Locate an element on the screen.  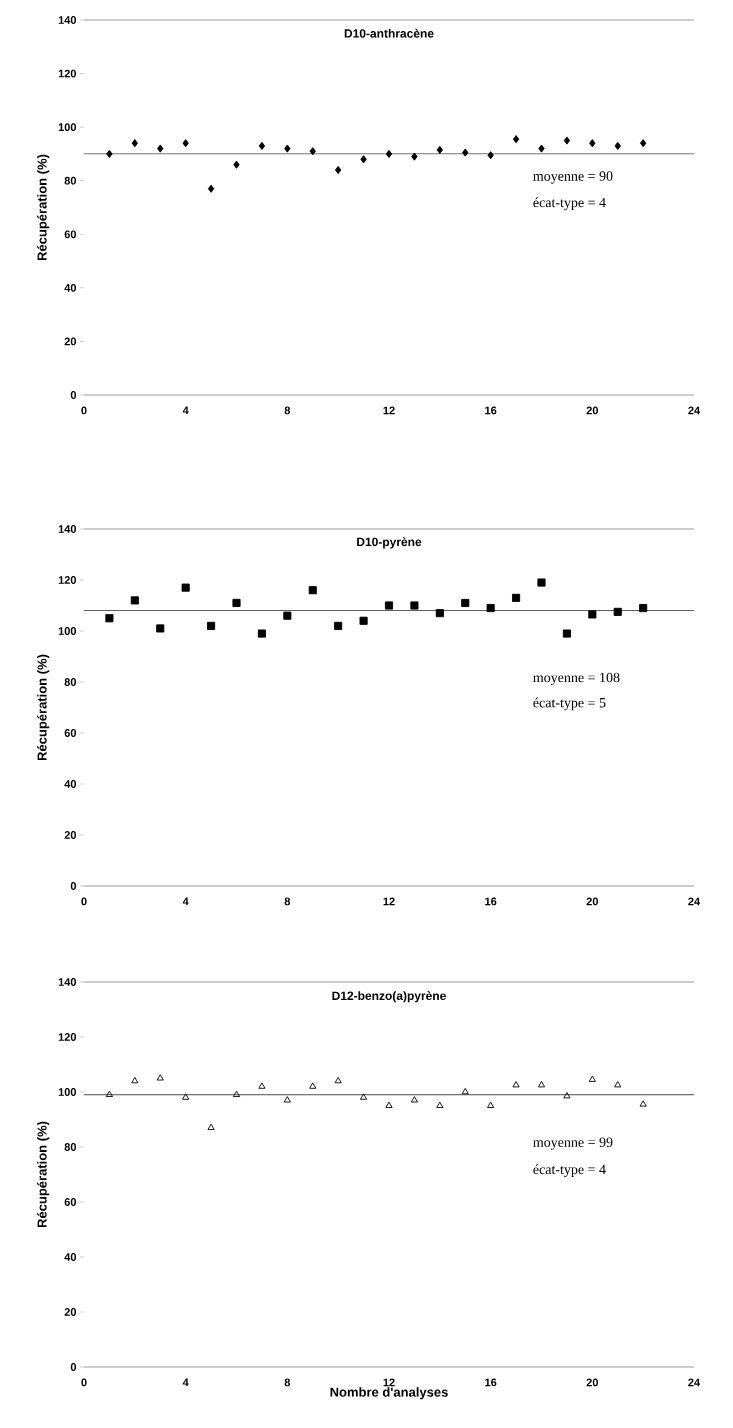
annotation: écat-type = 5 is located at coordinates (569, 704).